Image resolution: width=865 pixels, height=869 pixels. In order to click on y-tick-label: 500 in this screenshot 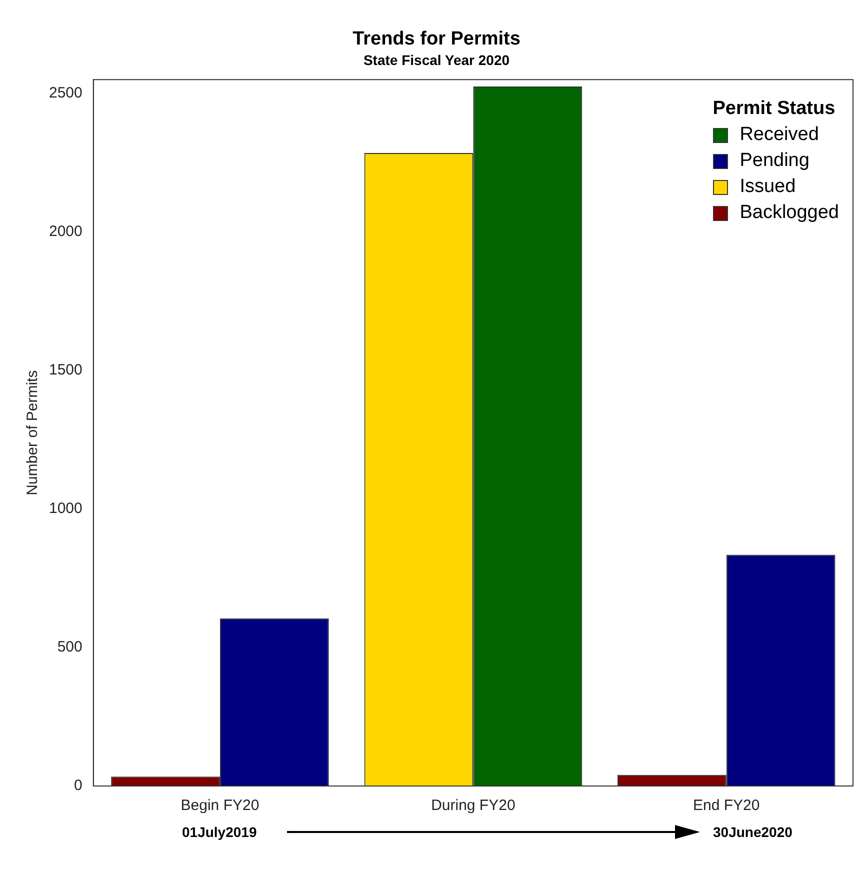, I will do `click(69, 647)`.